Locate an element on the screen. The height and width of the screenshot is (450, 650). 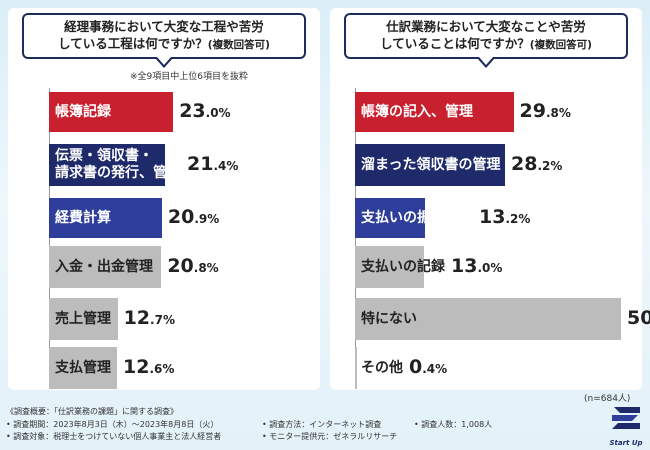
bar-value: 0.4% is located at coordinates (428, 367).